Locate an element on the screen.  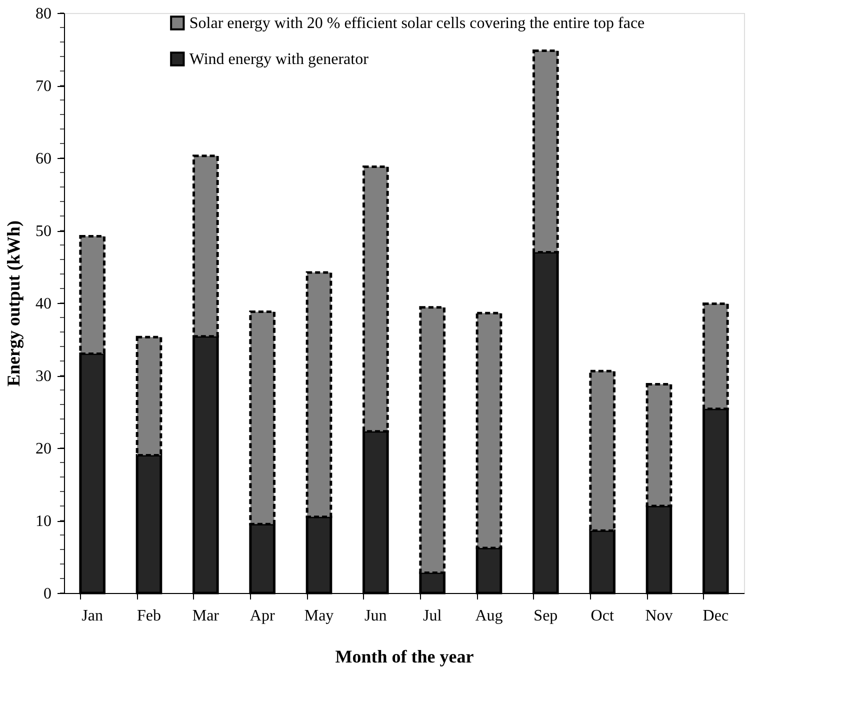
y-tick-label: 0 is located at coordinates (48, 594).